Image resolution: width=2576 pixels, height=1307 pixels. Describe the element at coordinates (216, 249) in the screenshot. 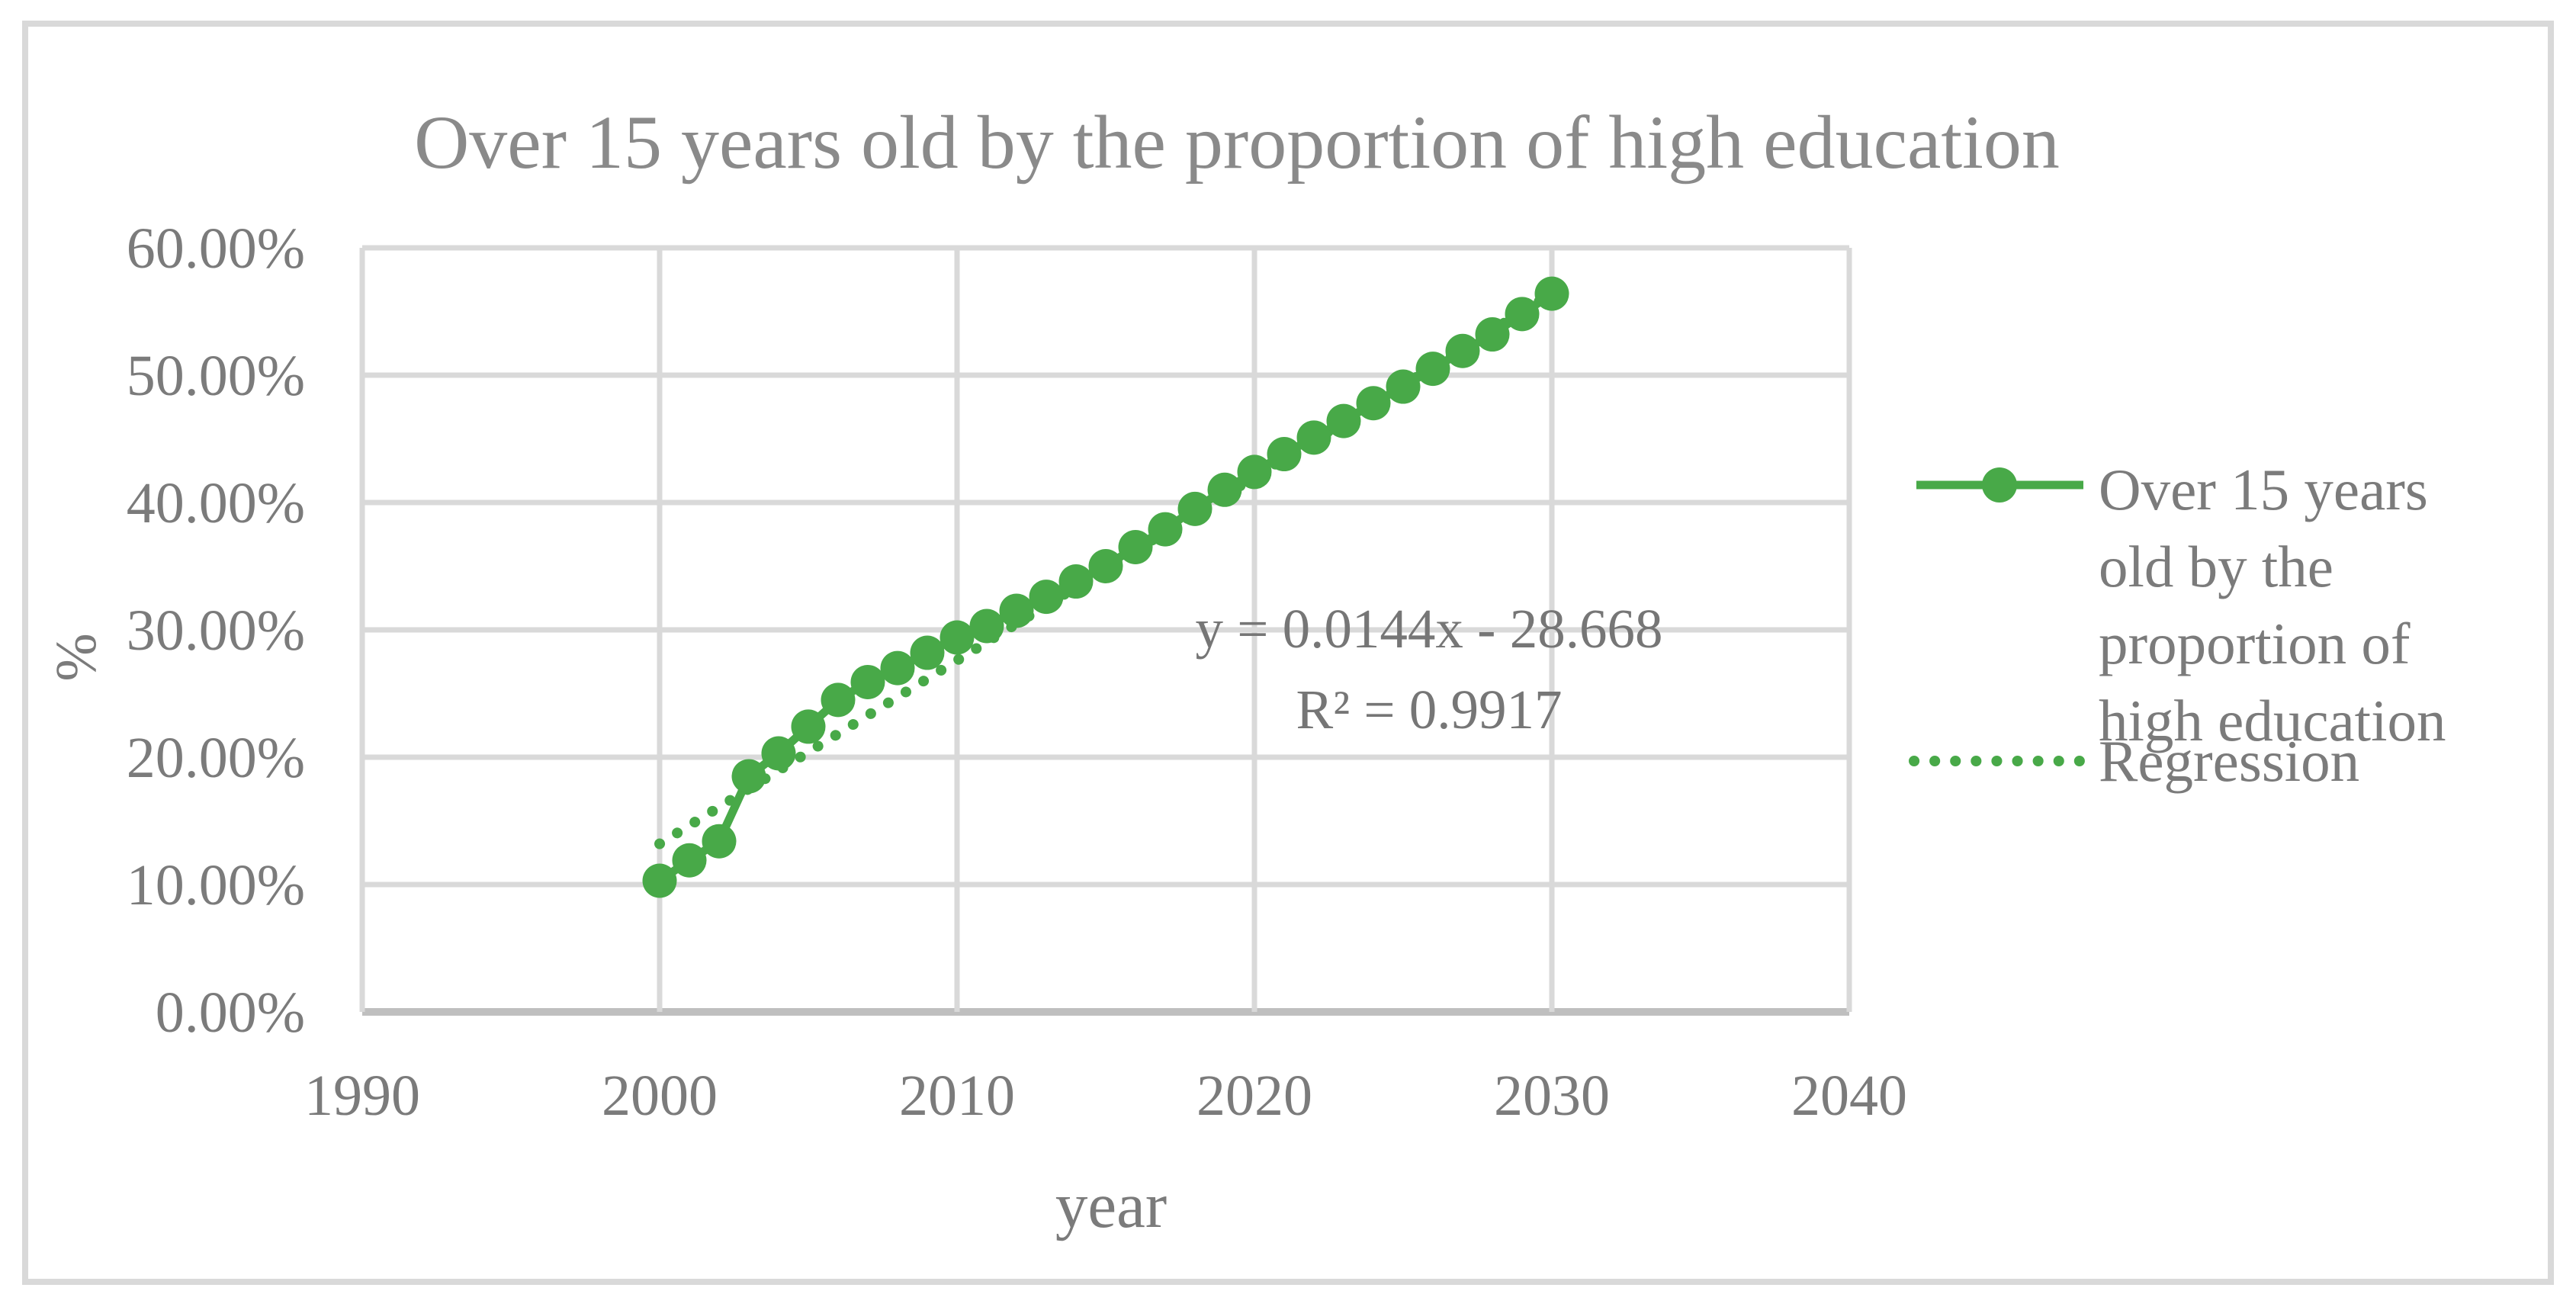

I see `y-tick-label: 60.00%` at that location.